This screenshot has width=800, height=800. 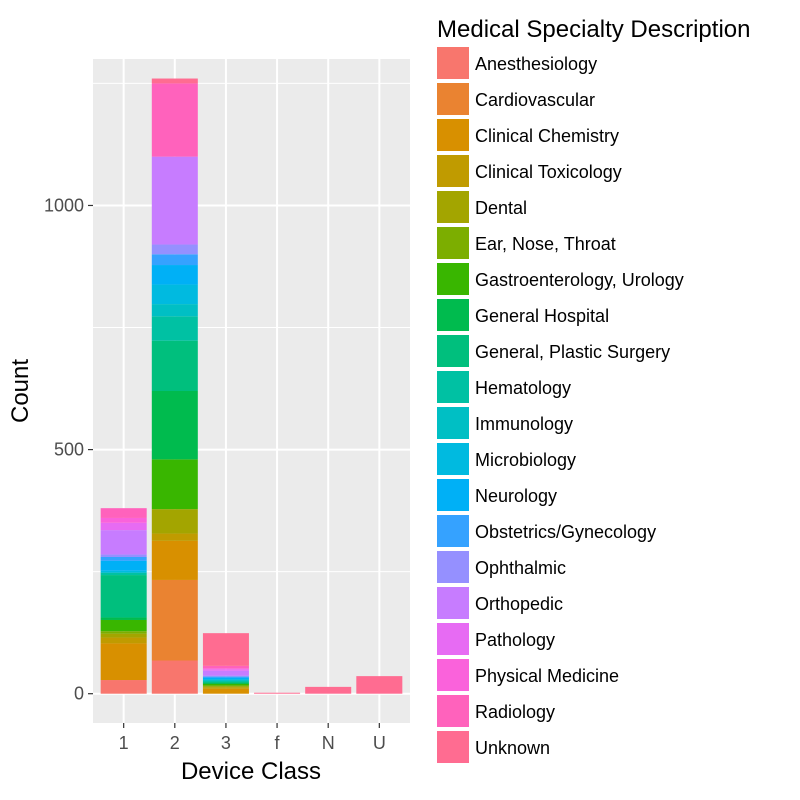 I want to click on x-tick-label: 3, so click(x=226, y=743).